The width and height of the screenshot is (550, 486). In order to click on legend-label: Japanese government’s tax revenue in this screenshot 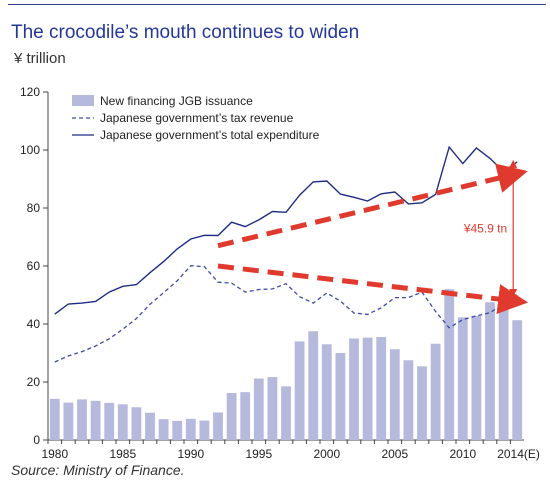, I will do `click(197, 118)`.